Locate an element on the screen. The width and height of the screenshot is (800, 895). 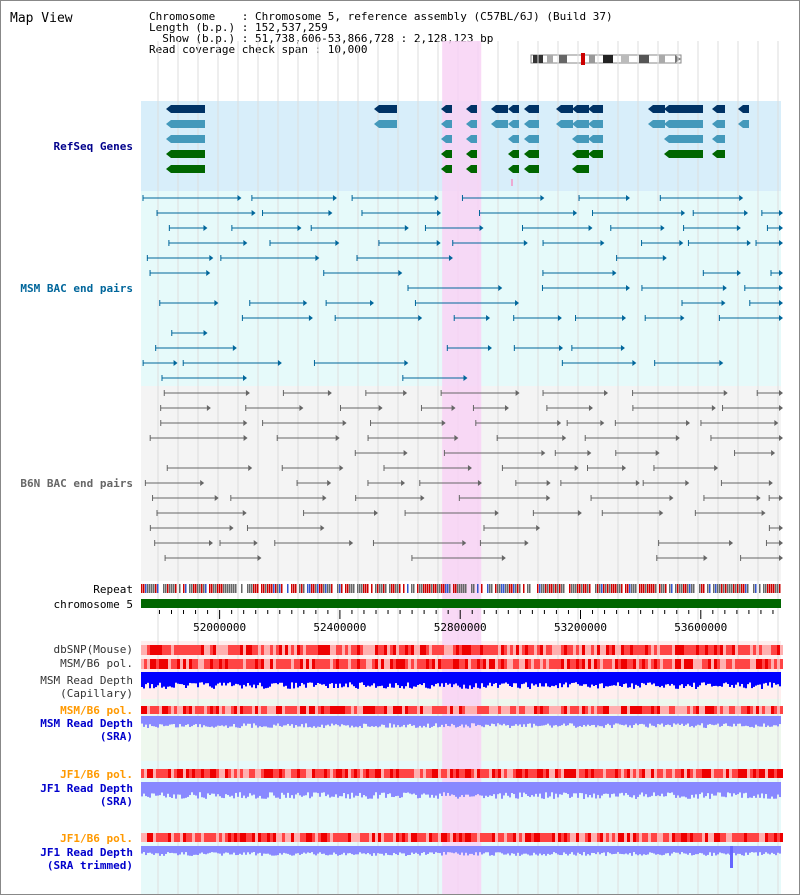
jf1-trimmed-depth-spike is located at coordinates (731, 857).